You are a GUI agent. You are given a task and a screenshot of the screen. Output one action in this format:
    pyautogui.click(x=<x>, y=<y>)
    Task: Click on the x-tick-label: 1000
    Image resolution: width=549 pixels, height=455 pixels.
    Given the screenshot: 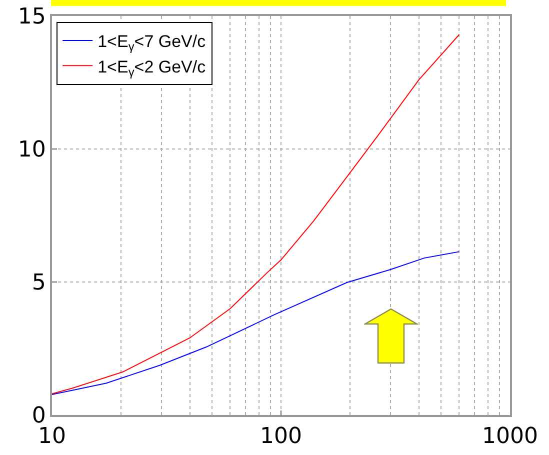 What is the action you would take?
    pyautogui.click(x=510, y=437)
    